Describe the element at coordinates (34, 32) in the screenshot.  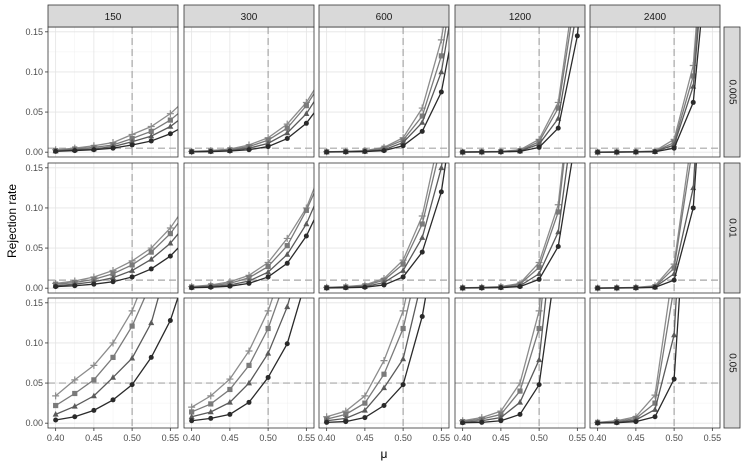
I see `y-tick-label: 0.15` at that location.